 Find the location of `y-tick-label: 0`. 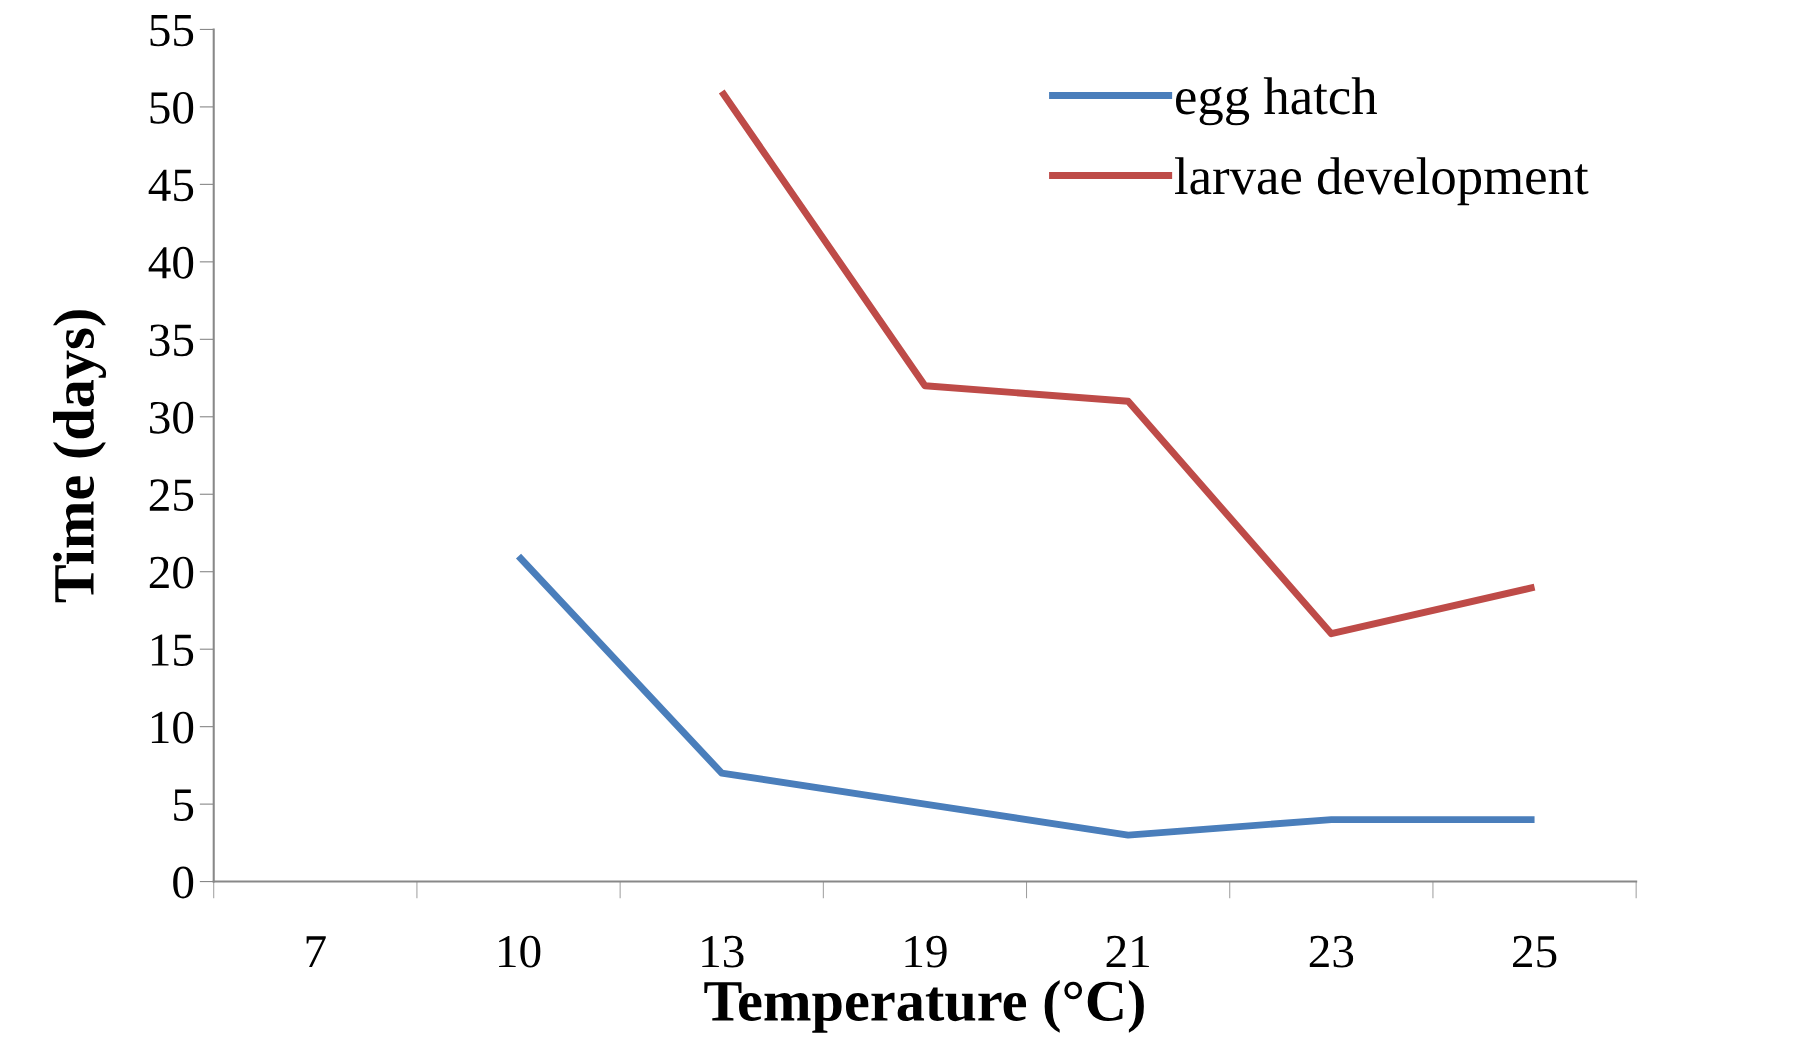

y-tick-label: 0 is located at coordinates (183, 882).